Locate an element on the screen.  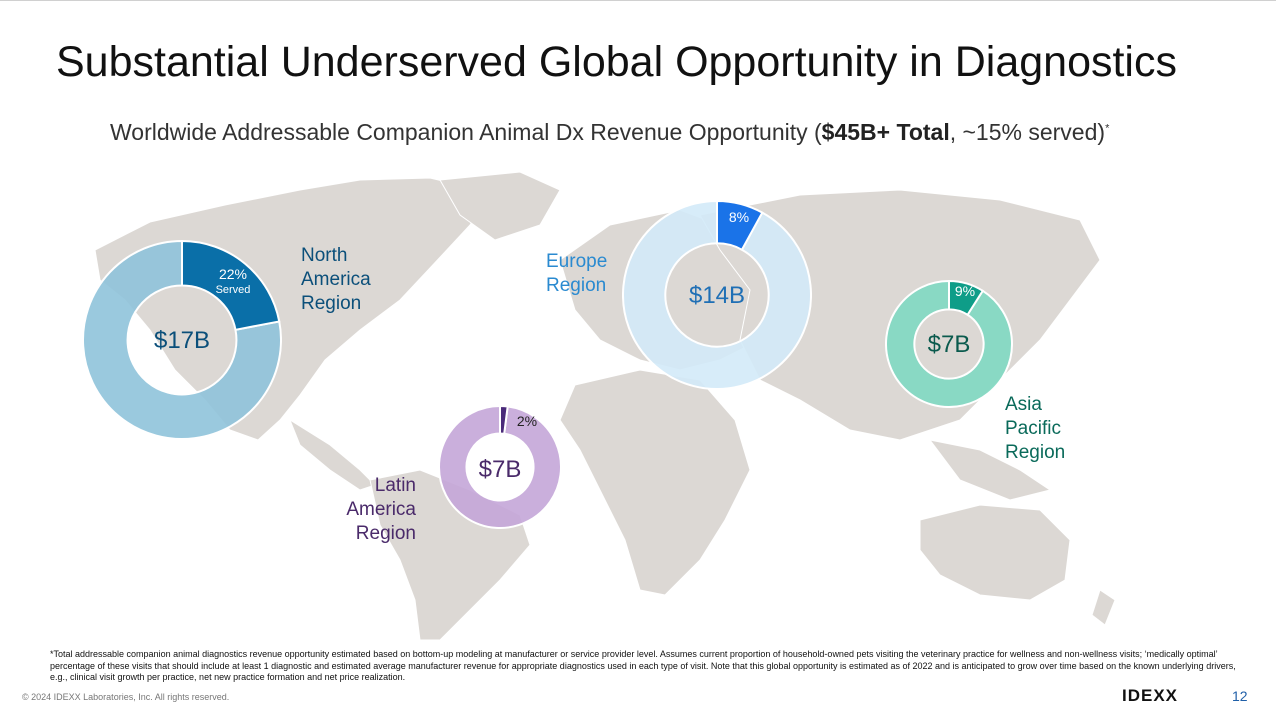
eu-served-slice is located at coordinates (740, 226).